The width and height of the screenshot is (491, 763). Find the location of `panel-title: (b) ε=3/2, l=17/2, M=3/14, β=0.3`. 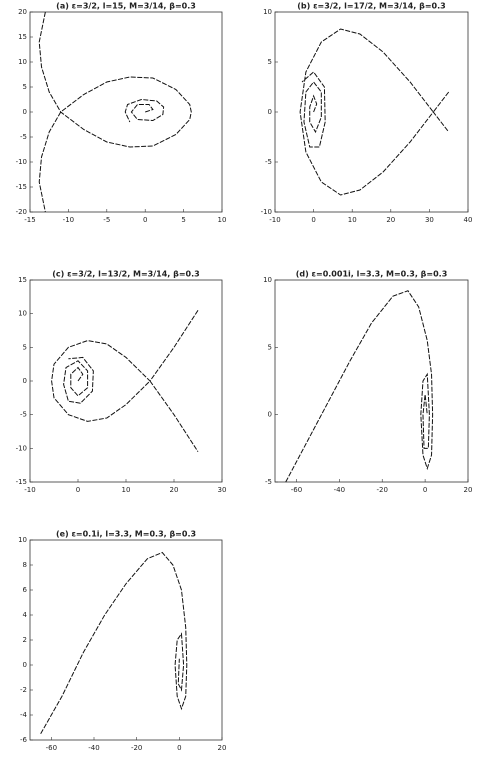

panel-title: (b) ε=3/2, l=17/2, M=3/14, β=0.3 is located at coordinates (371, 6).